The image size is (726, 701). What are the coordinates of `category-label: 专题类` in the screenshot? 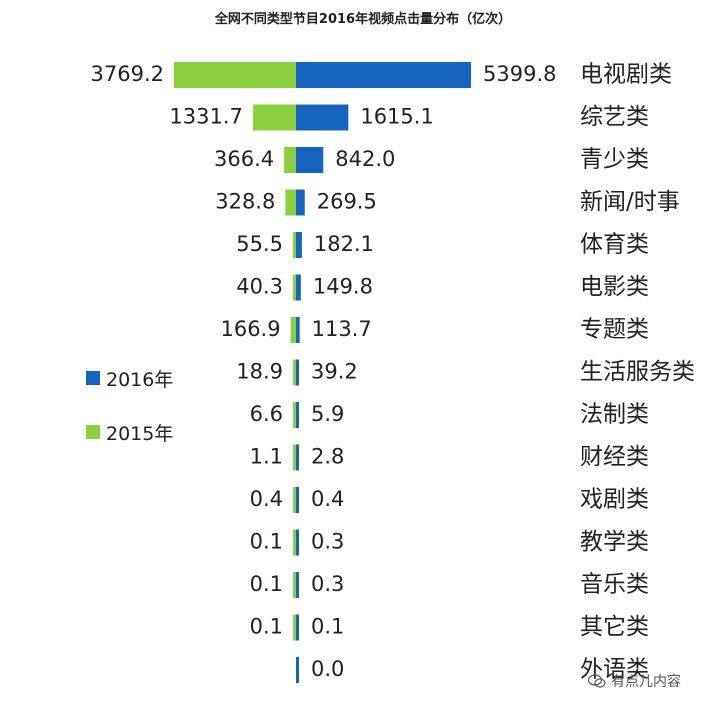 It's located at (614, 330).